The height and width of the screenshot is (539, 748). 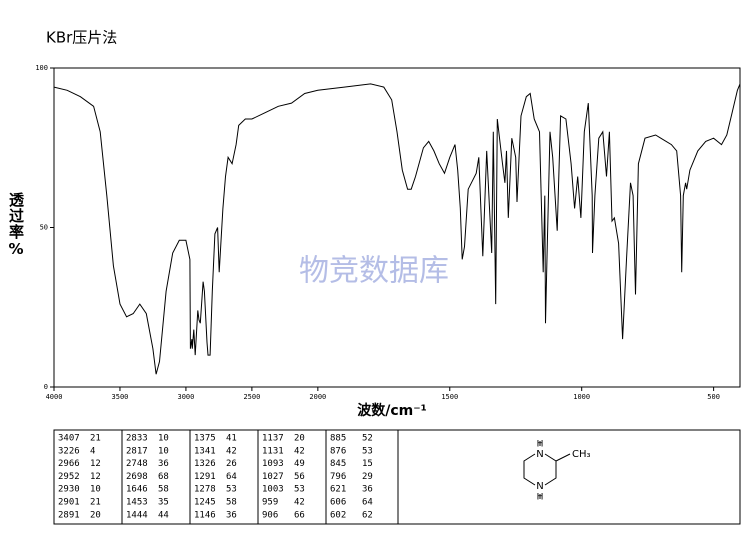 What do you see at coordinates (163, 515) in the screenshot?
I see `table-cell: 44` at bounding box center [163, 515].